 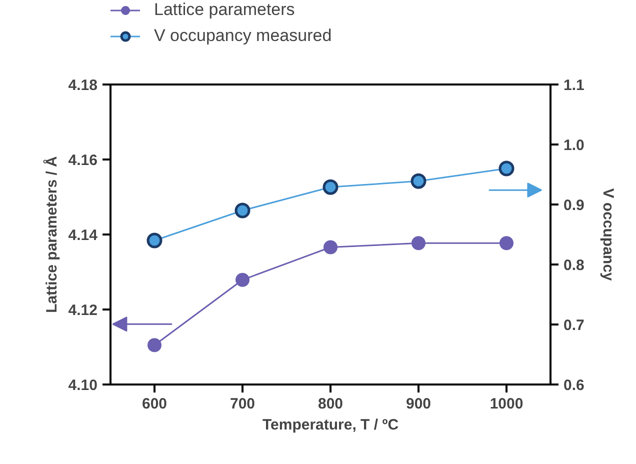 I want to click on y2-tick-label: 0.6, so click(x=574, y=385).